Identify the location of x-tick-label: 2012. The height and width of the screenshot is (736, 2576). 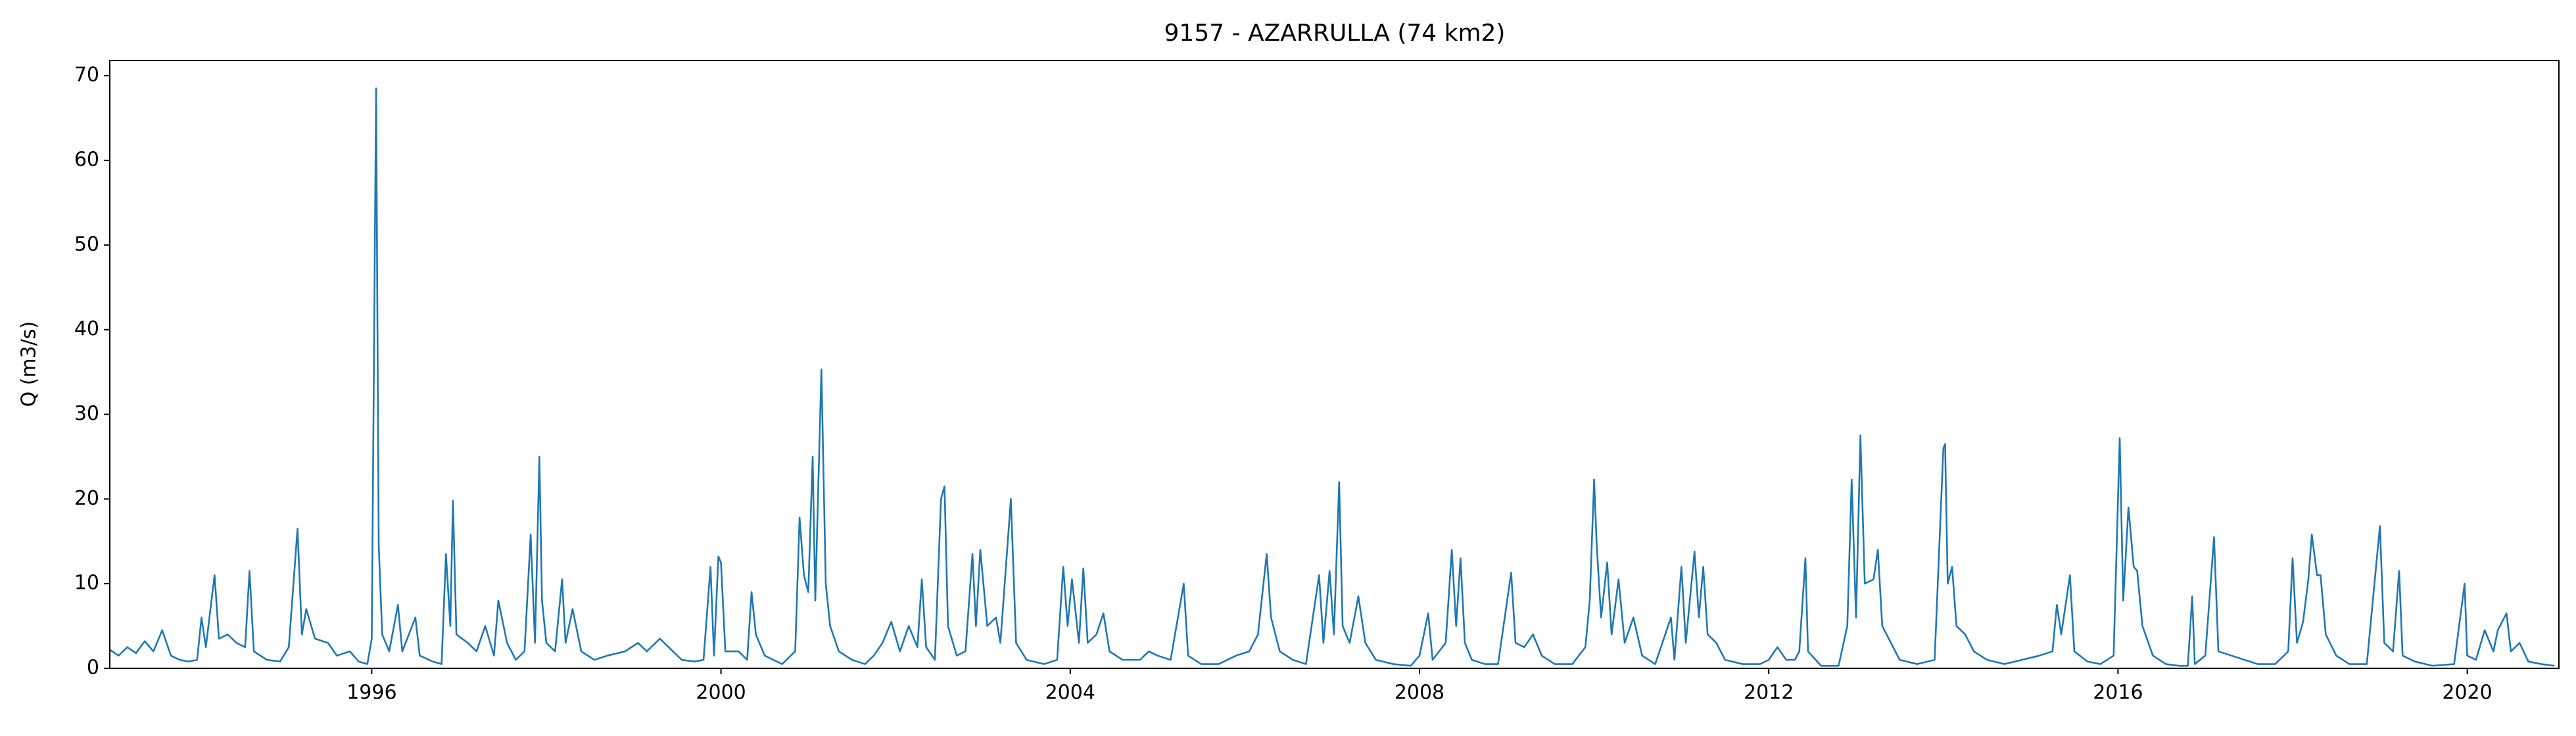
(1769, 692).